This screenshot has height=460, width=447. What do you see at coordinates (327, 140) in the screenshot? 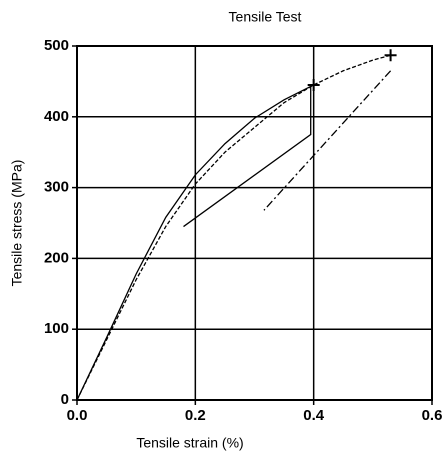
I see `series-line` at bounding box center [327, 140].